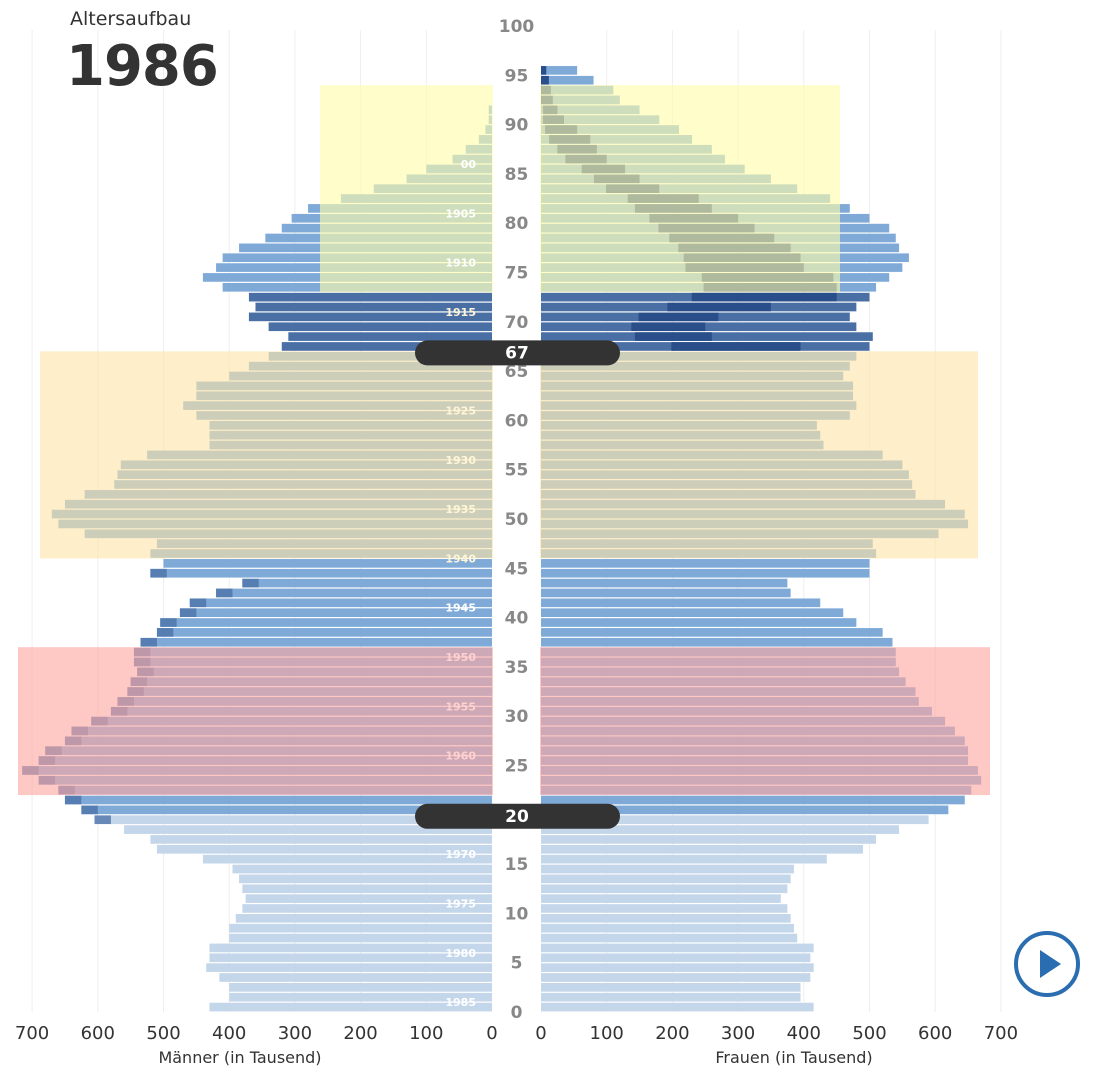 The height and width of the screenshot is (1078, 1094). I want to click on birth-year-label: 1970, so click(460, 854).